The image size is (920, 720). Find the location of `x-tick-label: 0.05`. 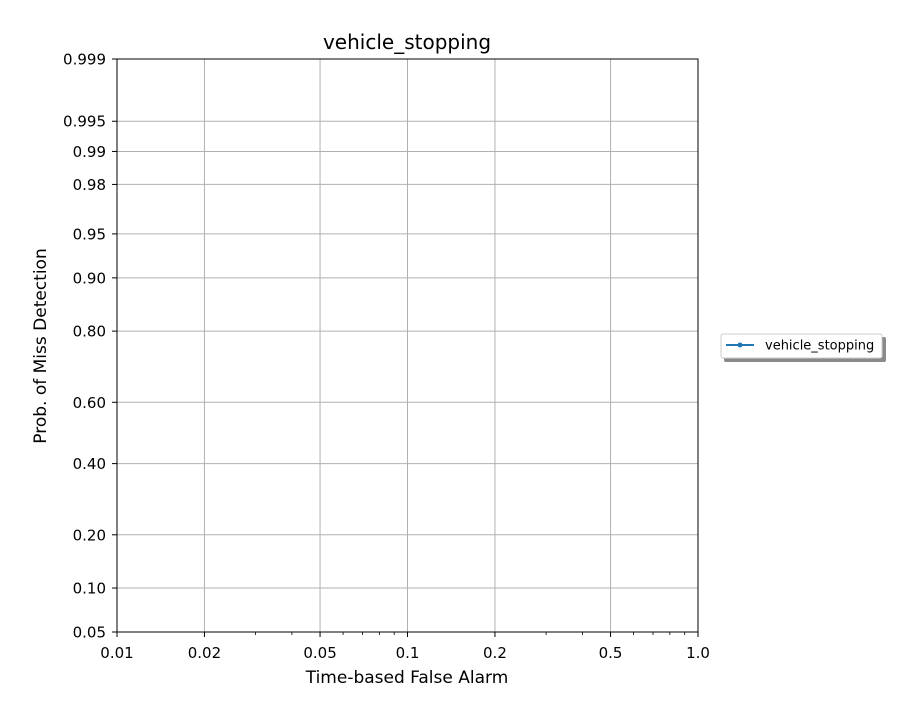

x-tick-label: 0.05 is located at coordinates (319, 653).